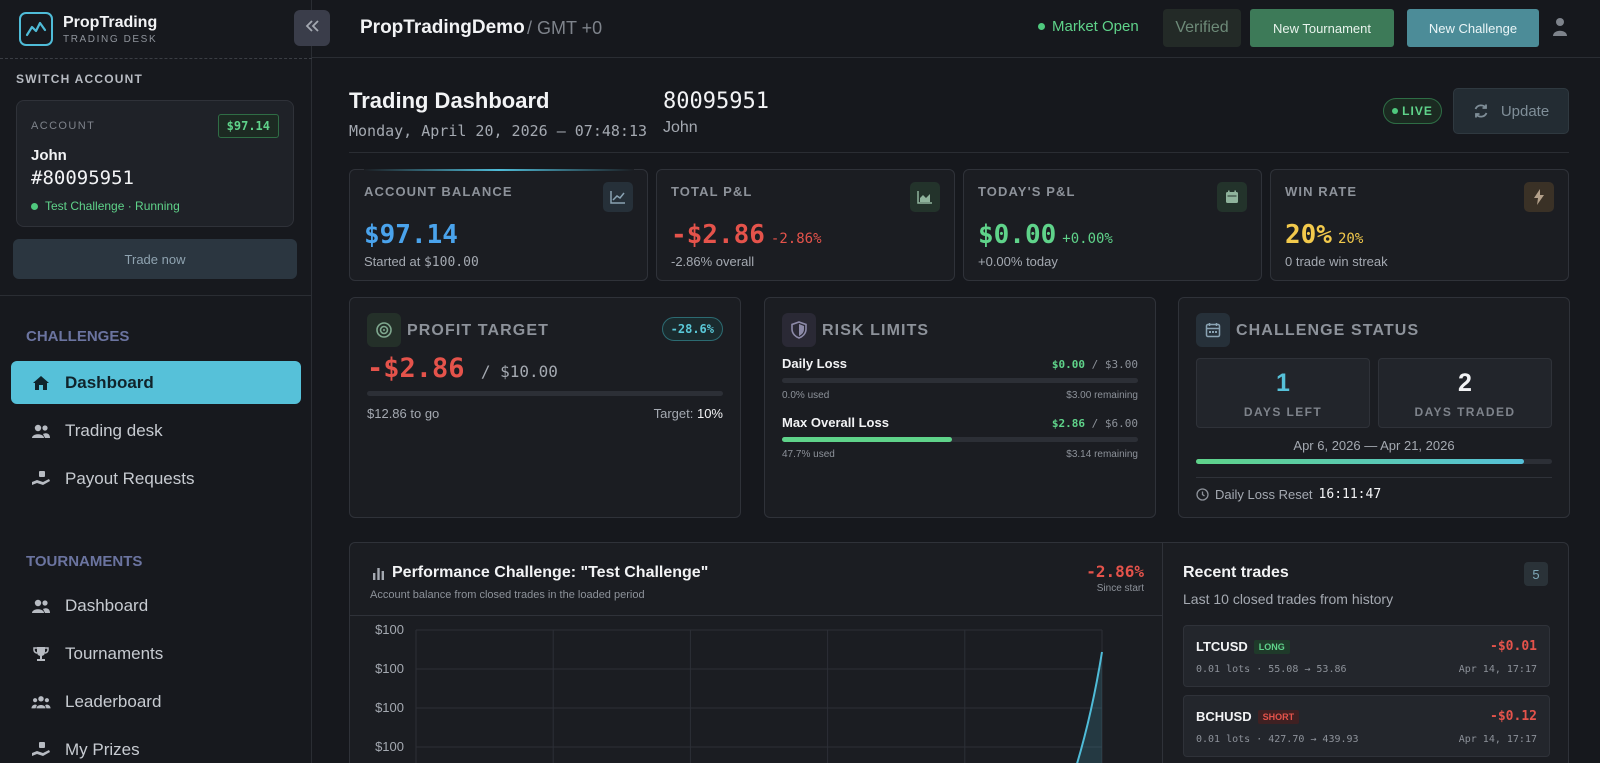 The height and width of the screenshot is (763, 1600). Describe the element at coordinates (1539, 197) in the screenshot. I see `bolt-icon` at that location.